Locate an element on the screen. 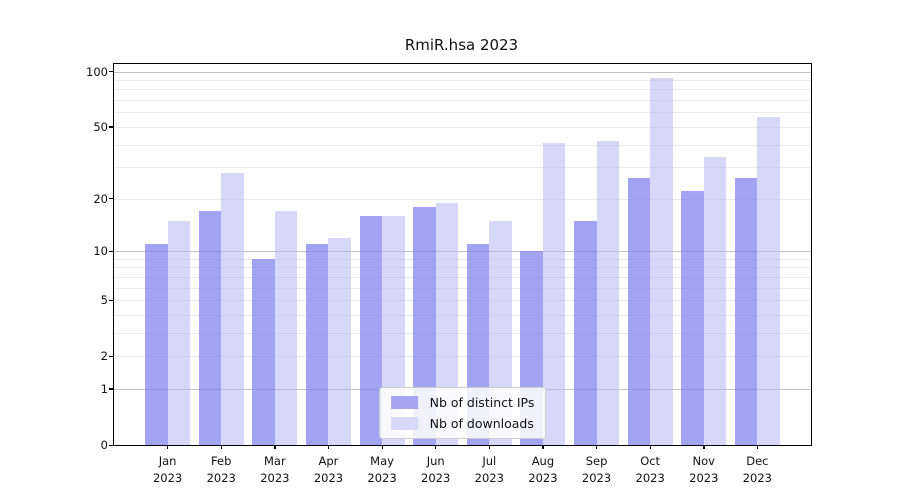 This screenshot has height=500, width=900. bar-downloads-sep is located at coordinates (608, 292).